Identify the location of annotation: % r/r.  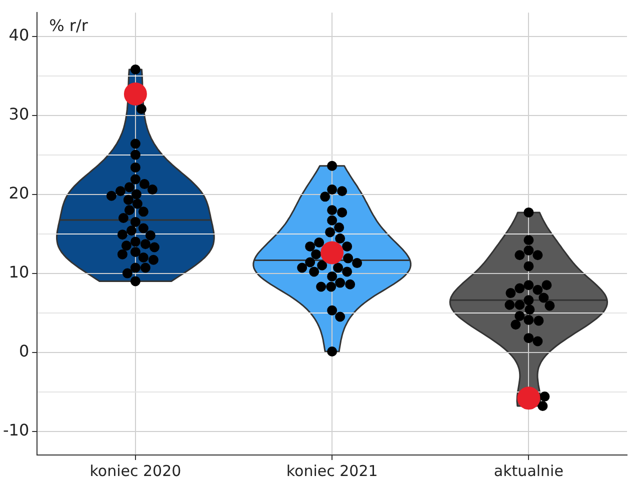
(68, 25).